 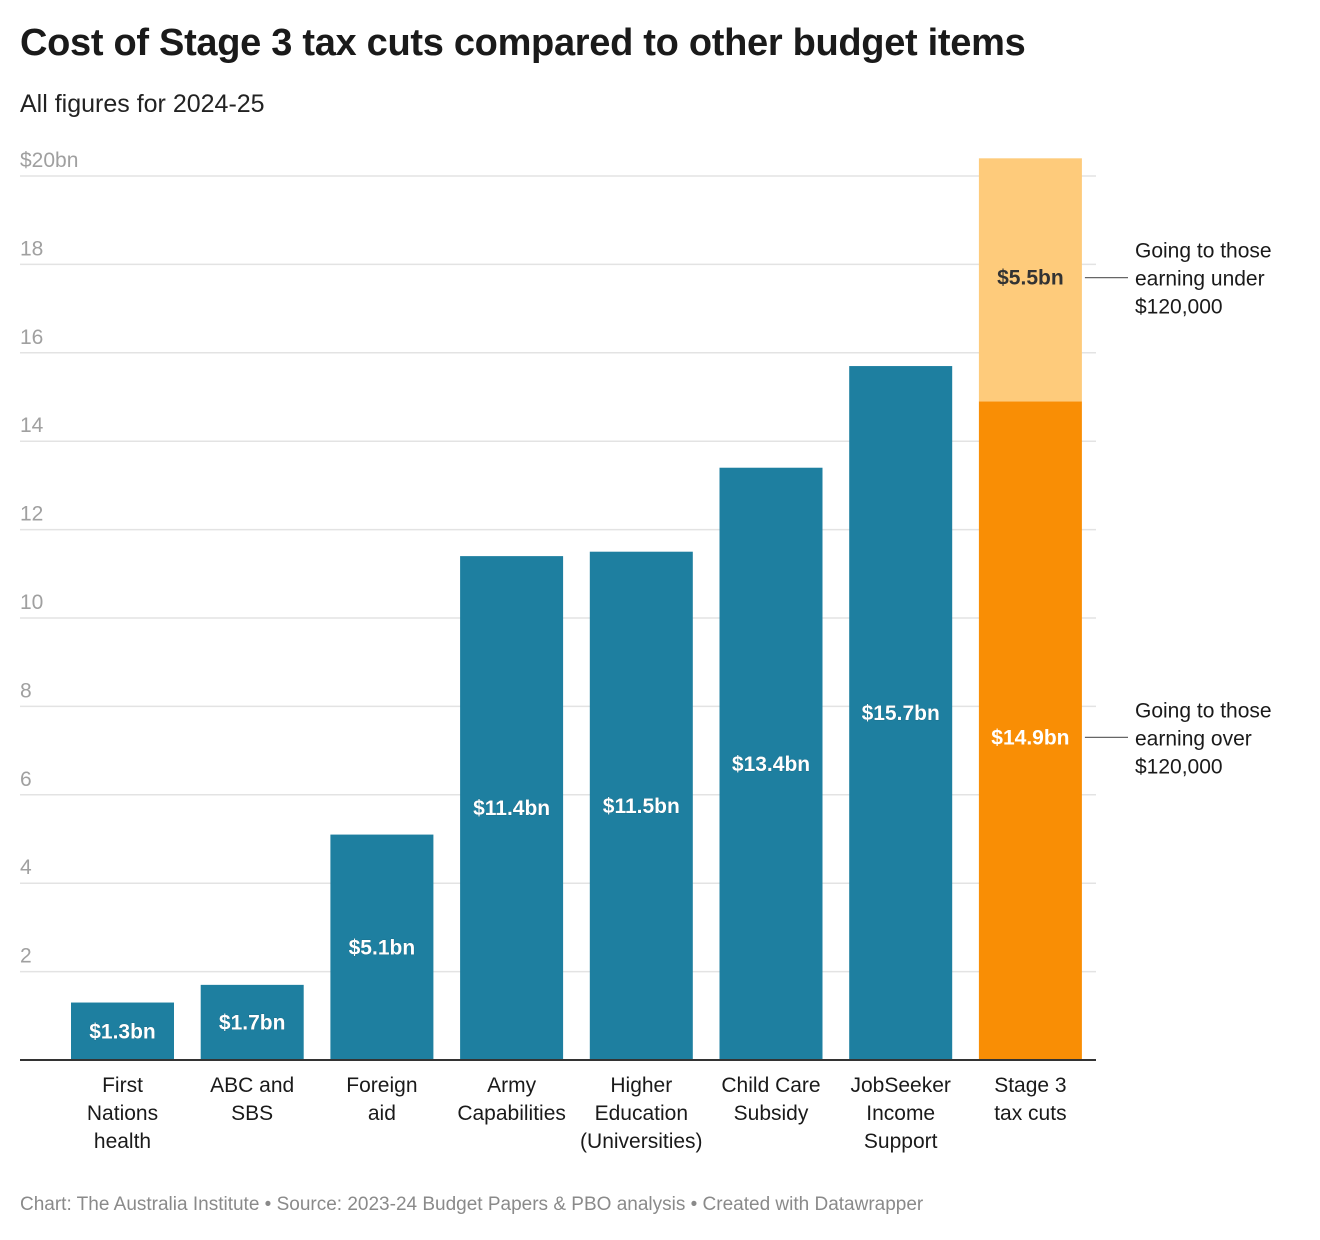 I want to click on annotation-text: earning under, so click(x=1200, y=279).